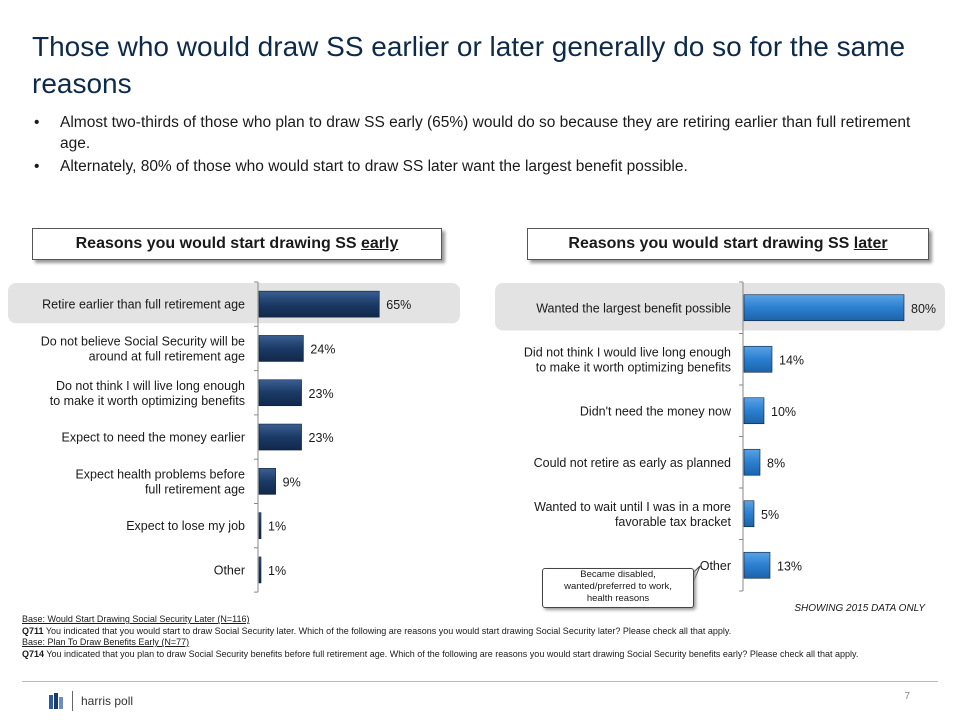 The height and width of the screenshot is (720, 960). I want to click on later-category-label: Did not think I would live long enough, so click(627, 352).